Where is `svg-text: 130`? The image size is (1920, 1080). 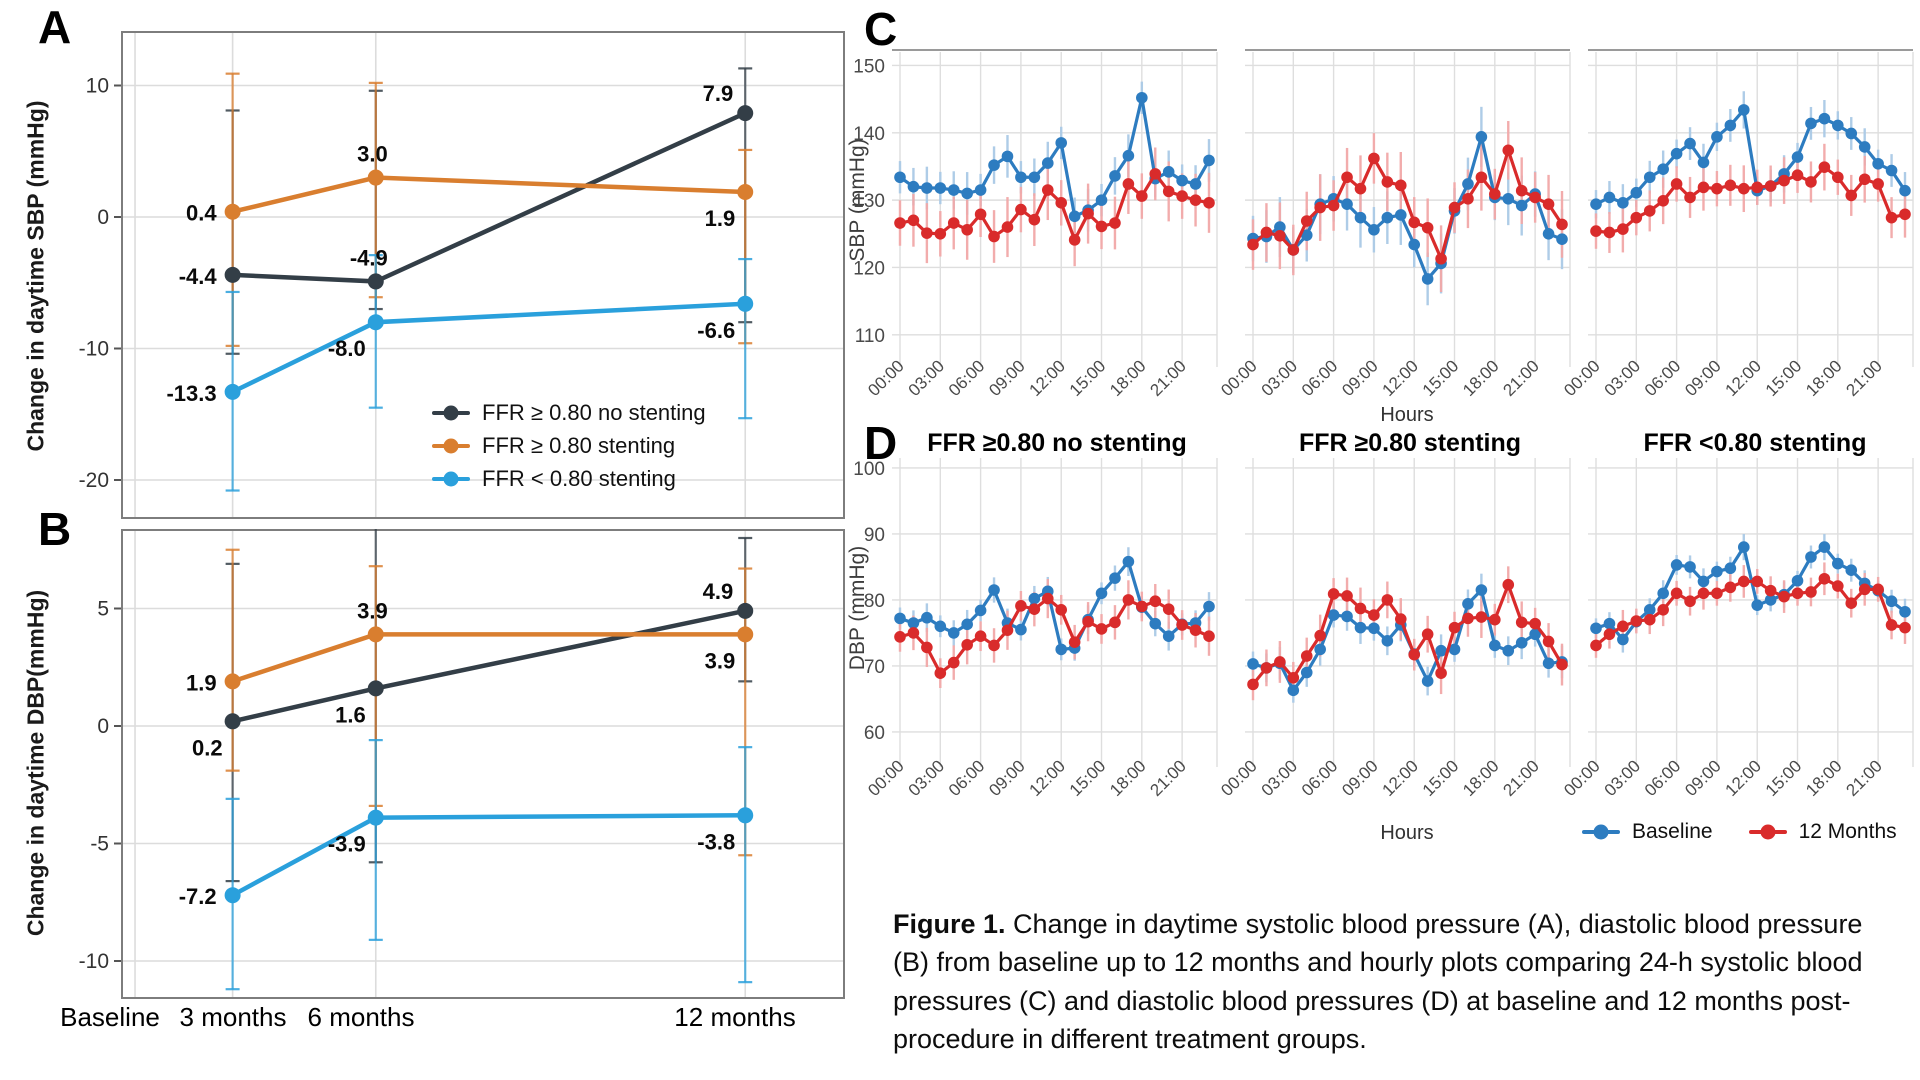
svg-text: 130 is located at coordinates (869, 201).